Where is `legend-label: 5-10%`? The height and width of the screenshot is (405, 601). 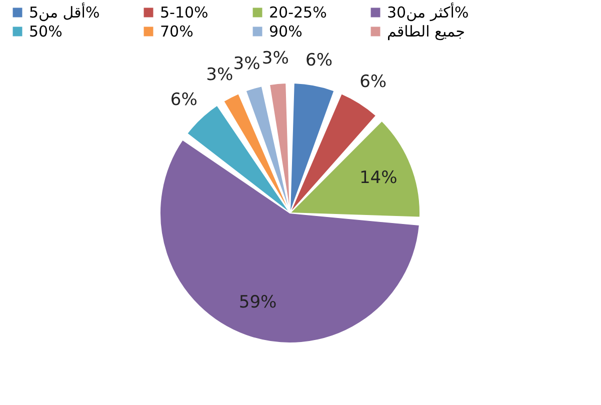
legend-label: 5-10% is located at coordinates (184, 13).